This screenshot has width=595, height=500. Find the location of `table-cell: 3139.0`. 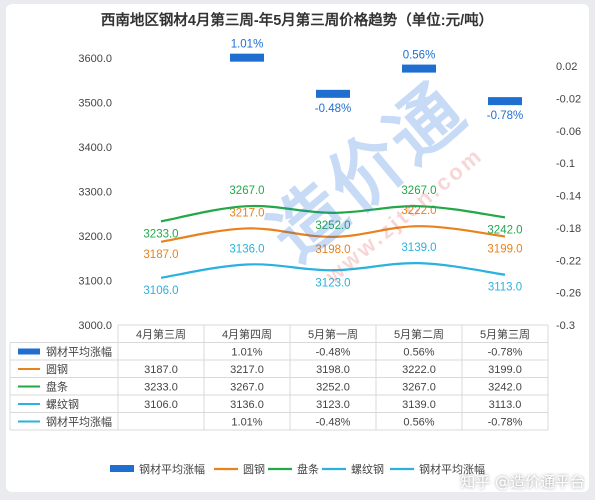

table-cell: 3139.0 is located at coordinates (419, 405).